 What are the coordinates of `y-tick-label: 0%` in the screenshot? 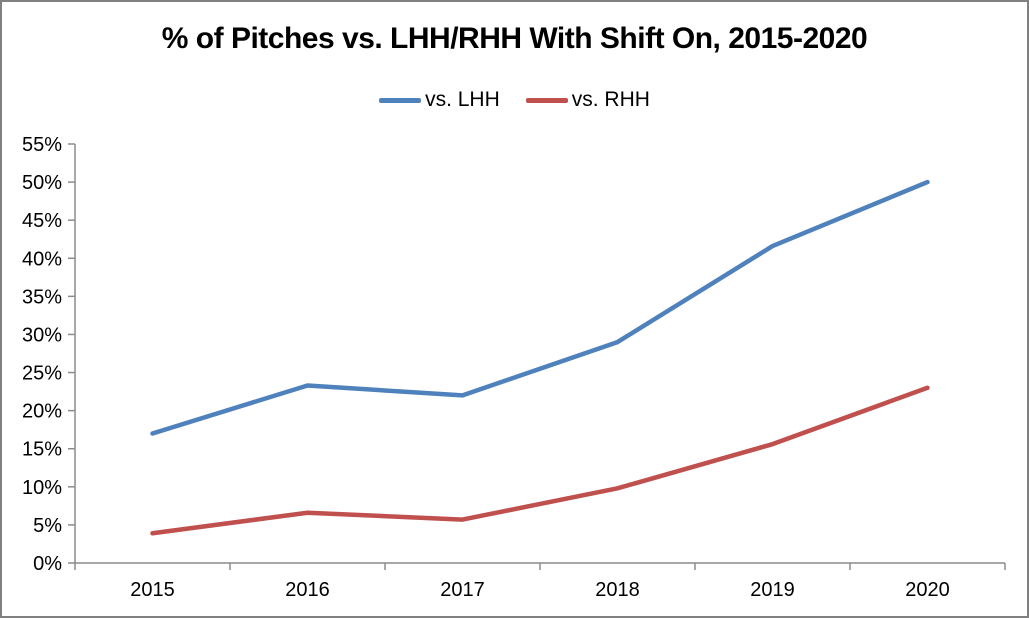 It's located at (47, 564).